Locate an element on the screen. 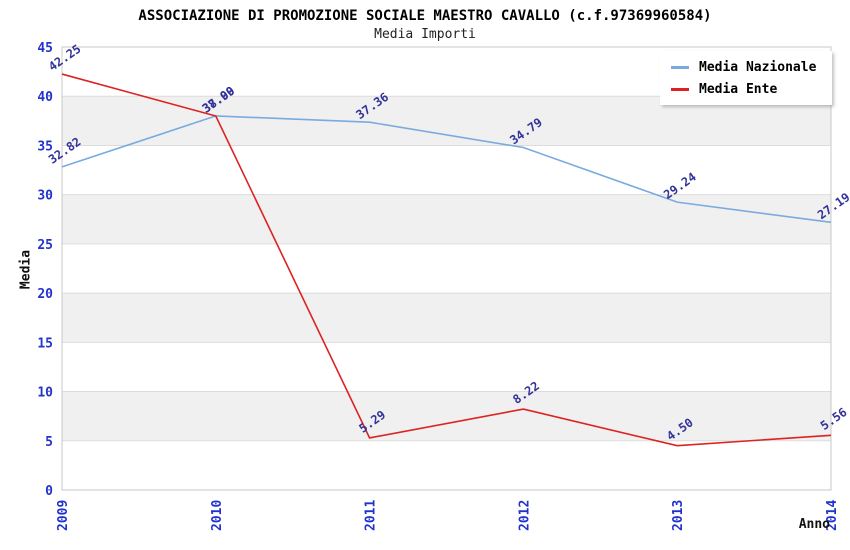 The width and height of the screenshot is (850, 550). y-tick-label: 15 is located at coordinates (45, 343).